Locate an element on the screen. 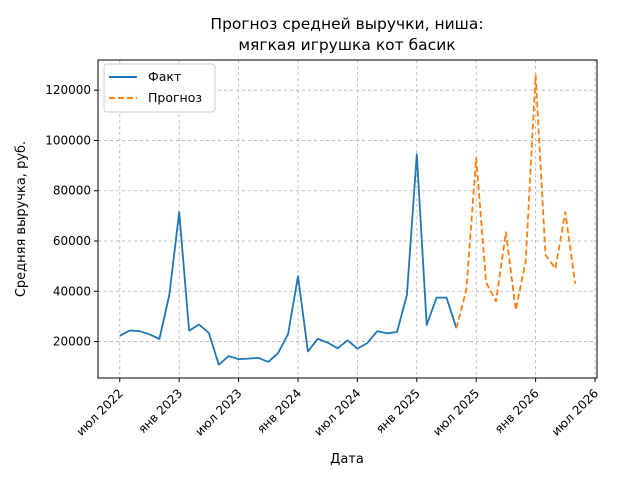 This screenshot has height=480, width=640. y-axis-label: Средняя выручка, руб. is located at coordinates (21, 219).